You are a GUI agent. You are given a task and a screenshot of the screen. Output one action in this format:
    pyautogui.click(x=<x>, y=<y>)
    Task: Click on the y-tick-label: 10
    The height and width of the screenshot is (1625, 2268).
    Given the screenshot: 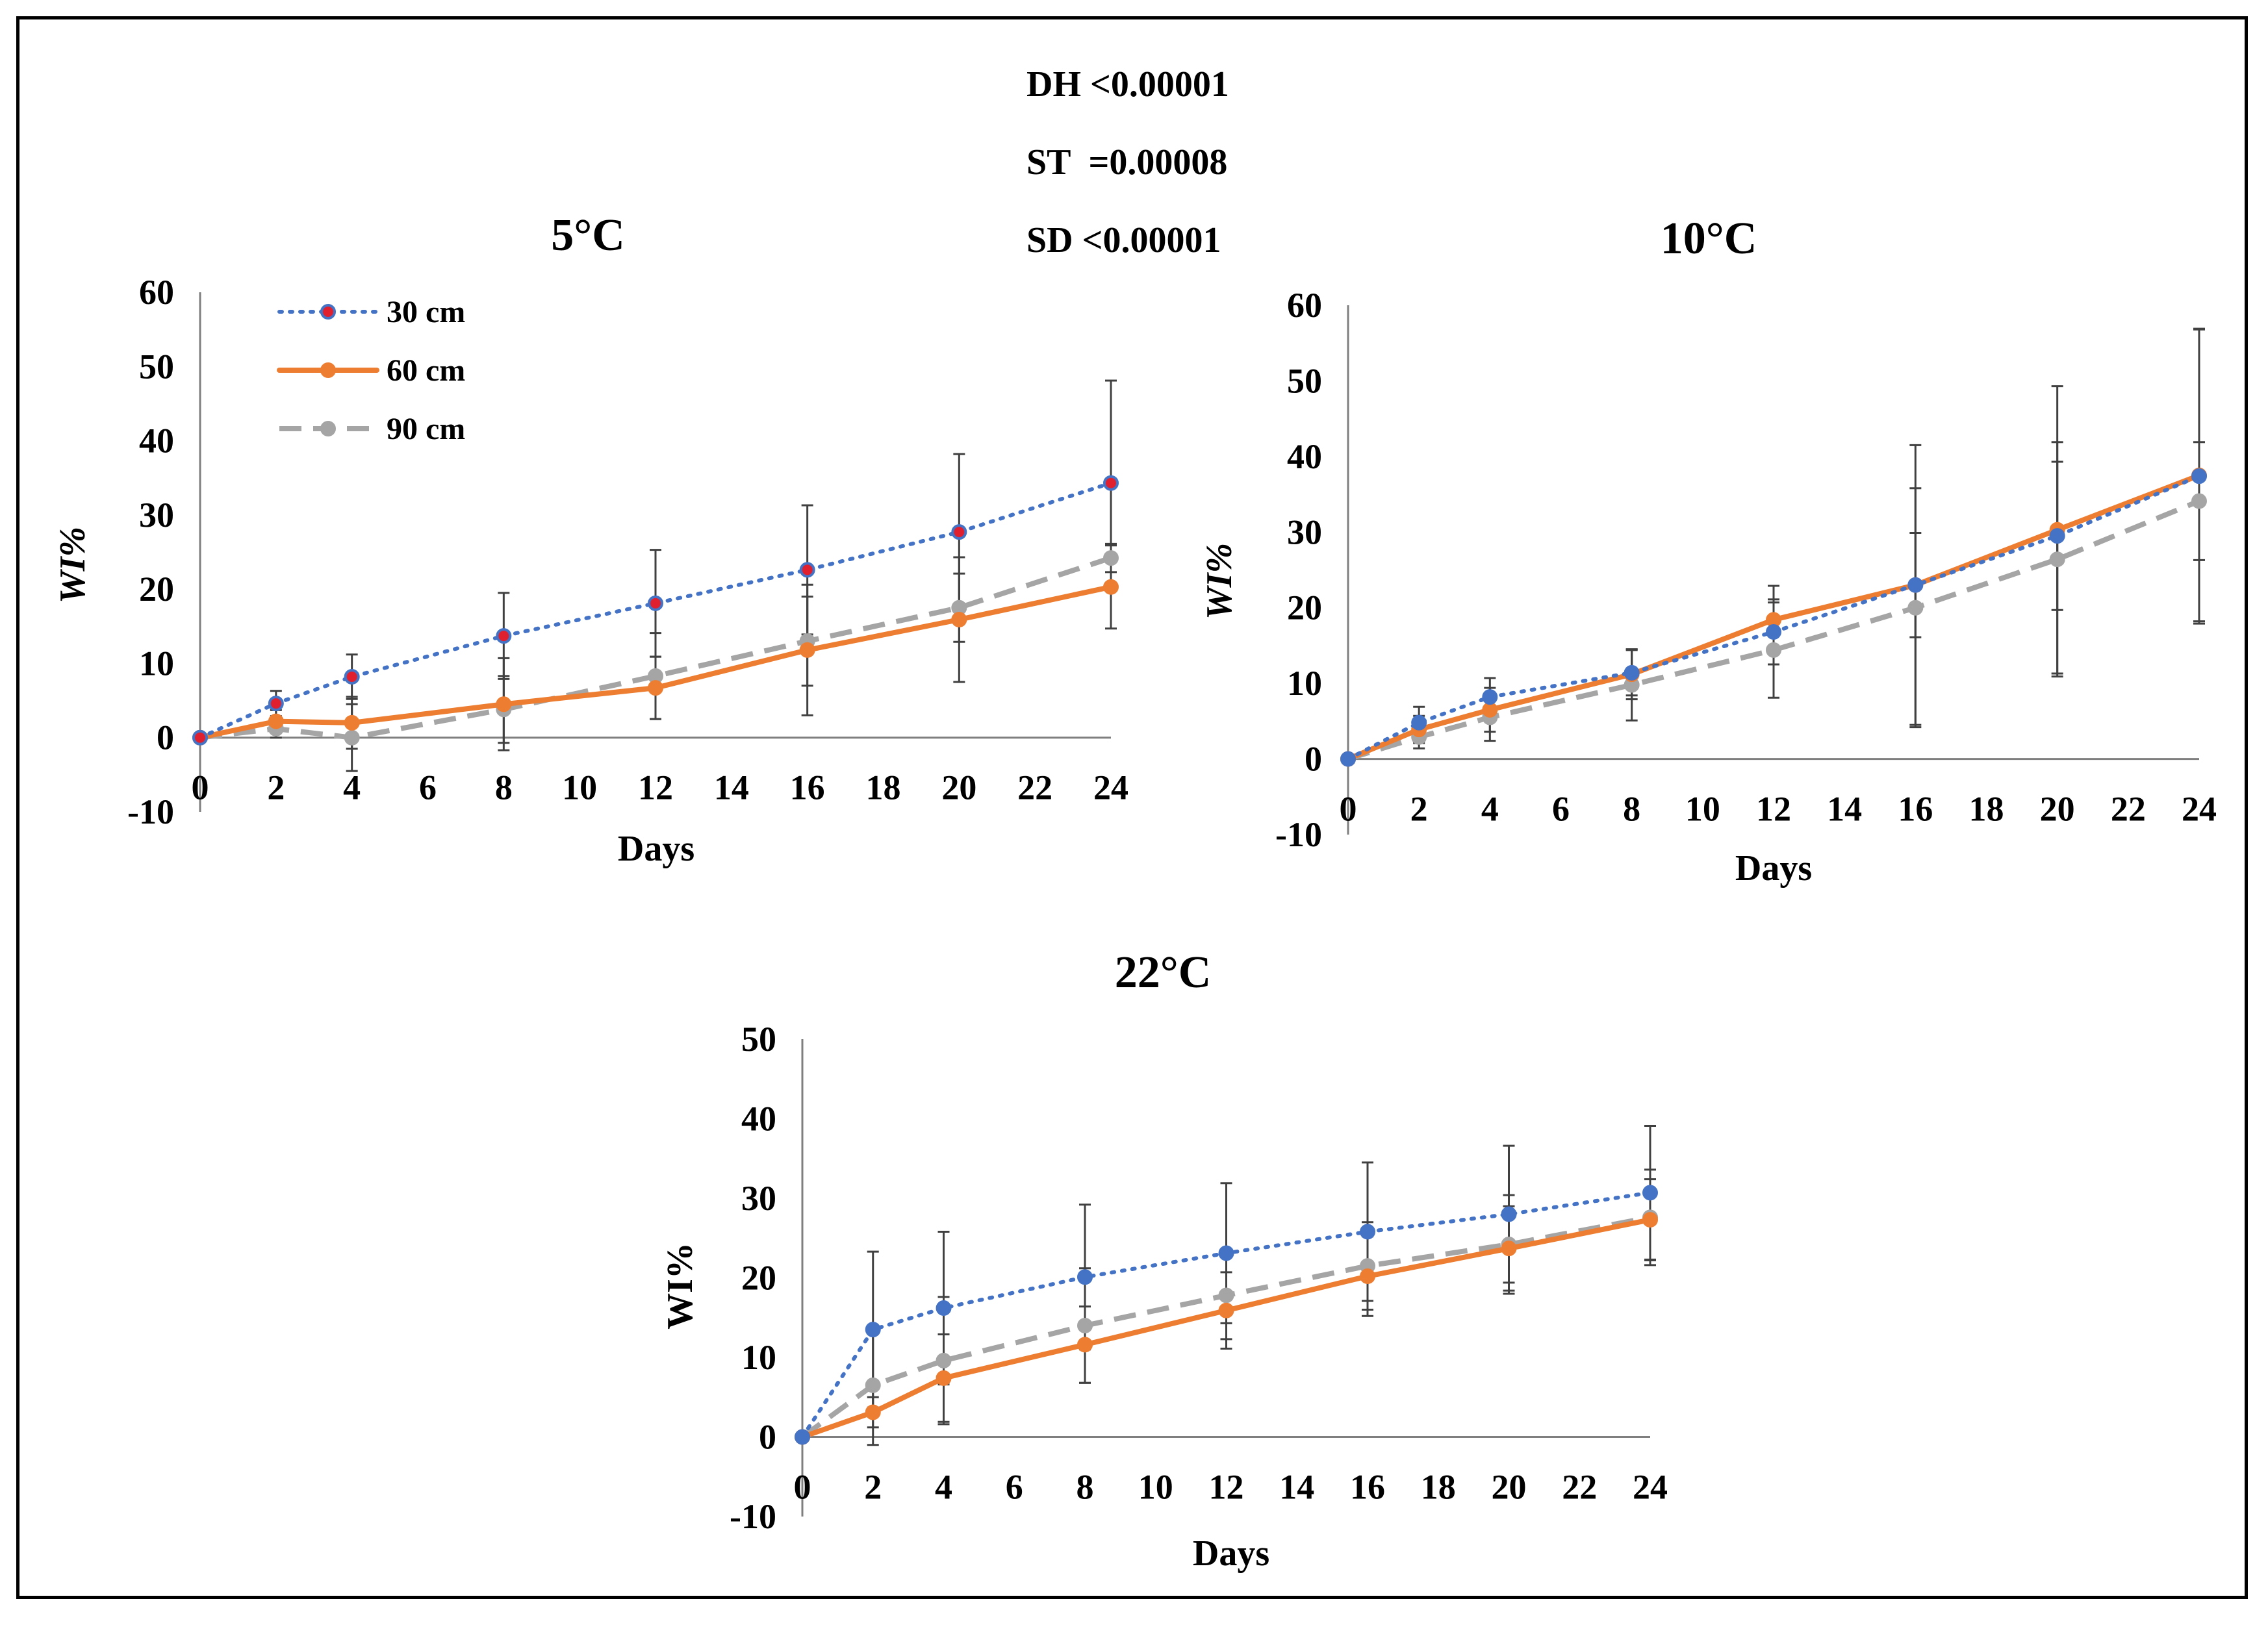 What is the action you would take?
    pyautogui.click(x=1304, y=683)
    